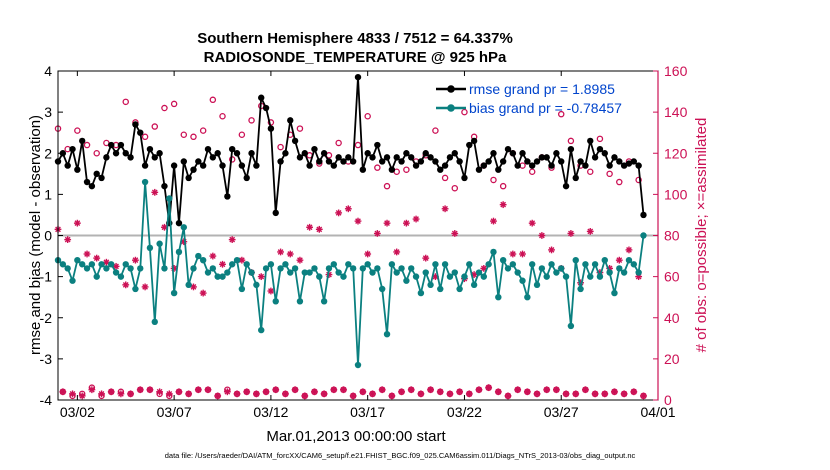  I want to click on y-left-tick-label: -4, so click(46, 400).